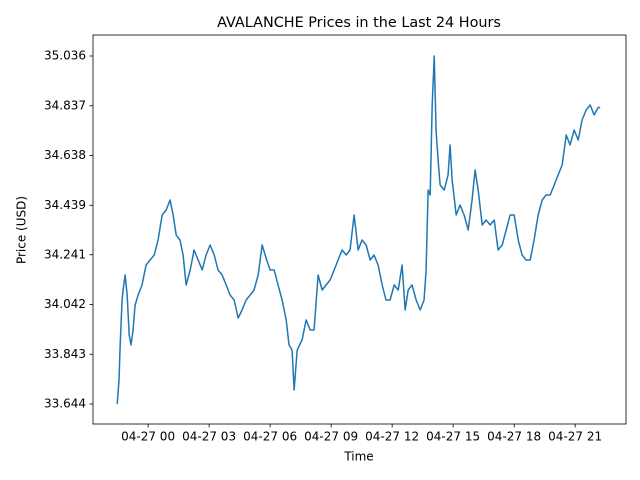  Describe the element at coordinates (65, 354) in the screenshot. I see `y-tick-label: 33.843` at that location.